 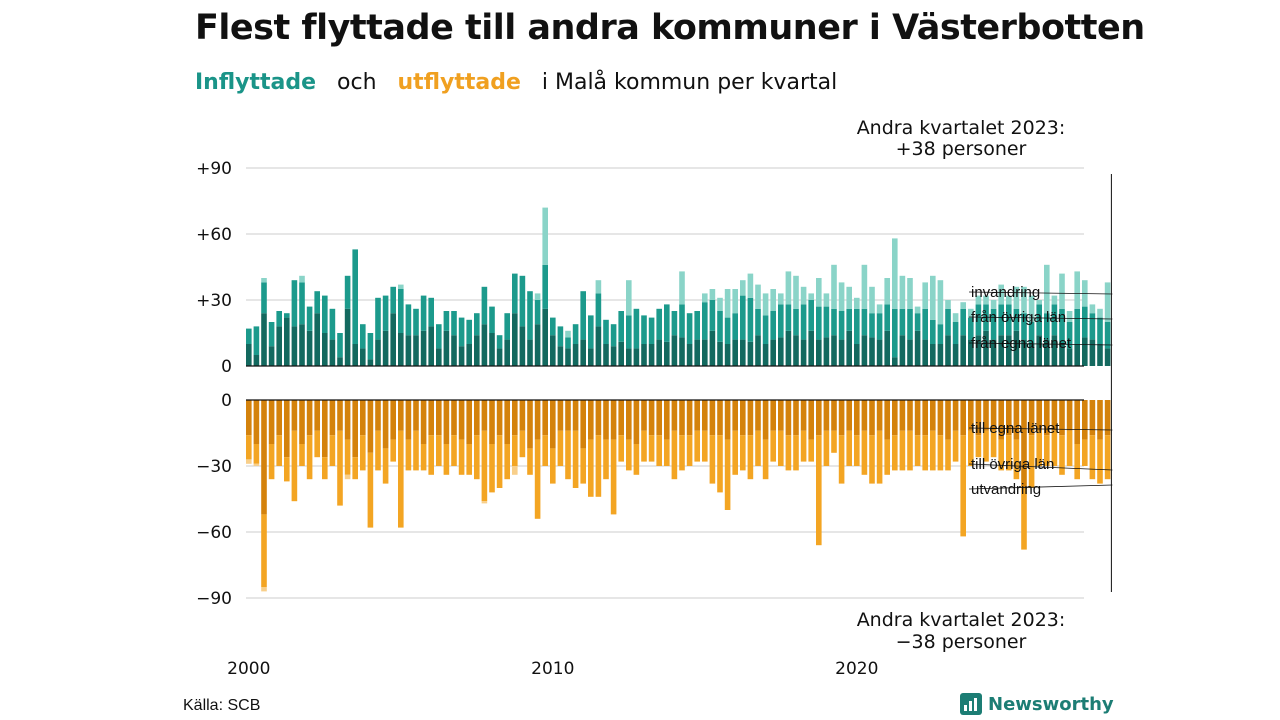 I want to click on y-tick-bottom: 0, so click(x=226, y=401).